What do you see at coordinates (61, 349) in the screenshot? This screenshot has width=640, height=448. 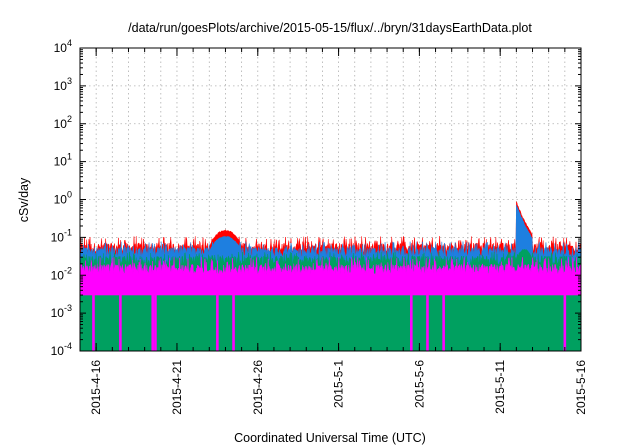 I see `y-tick-label: 10⁻⁴` at bounding box center [61, 349].